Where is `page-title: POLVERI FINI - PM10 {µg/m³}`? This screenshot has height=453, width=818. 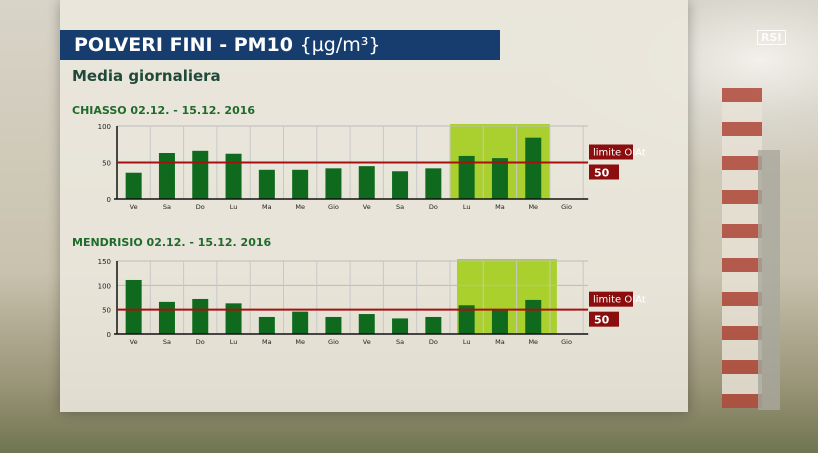
page-title: POLVERI FINI - PM10 {µg/m³} is located at coordinates (280, 45).